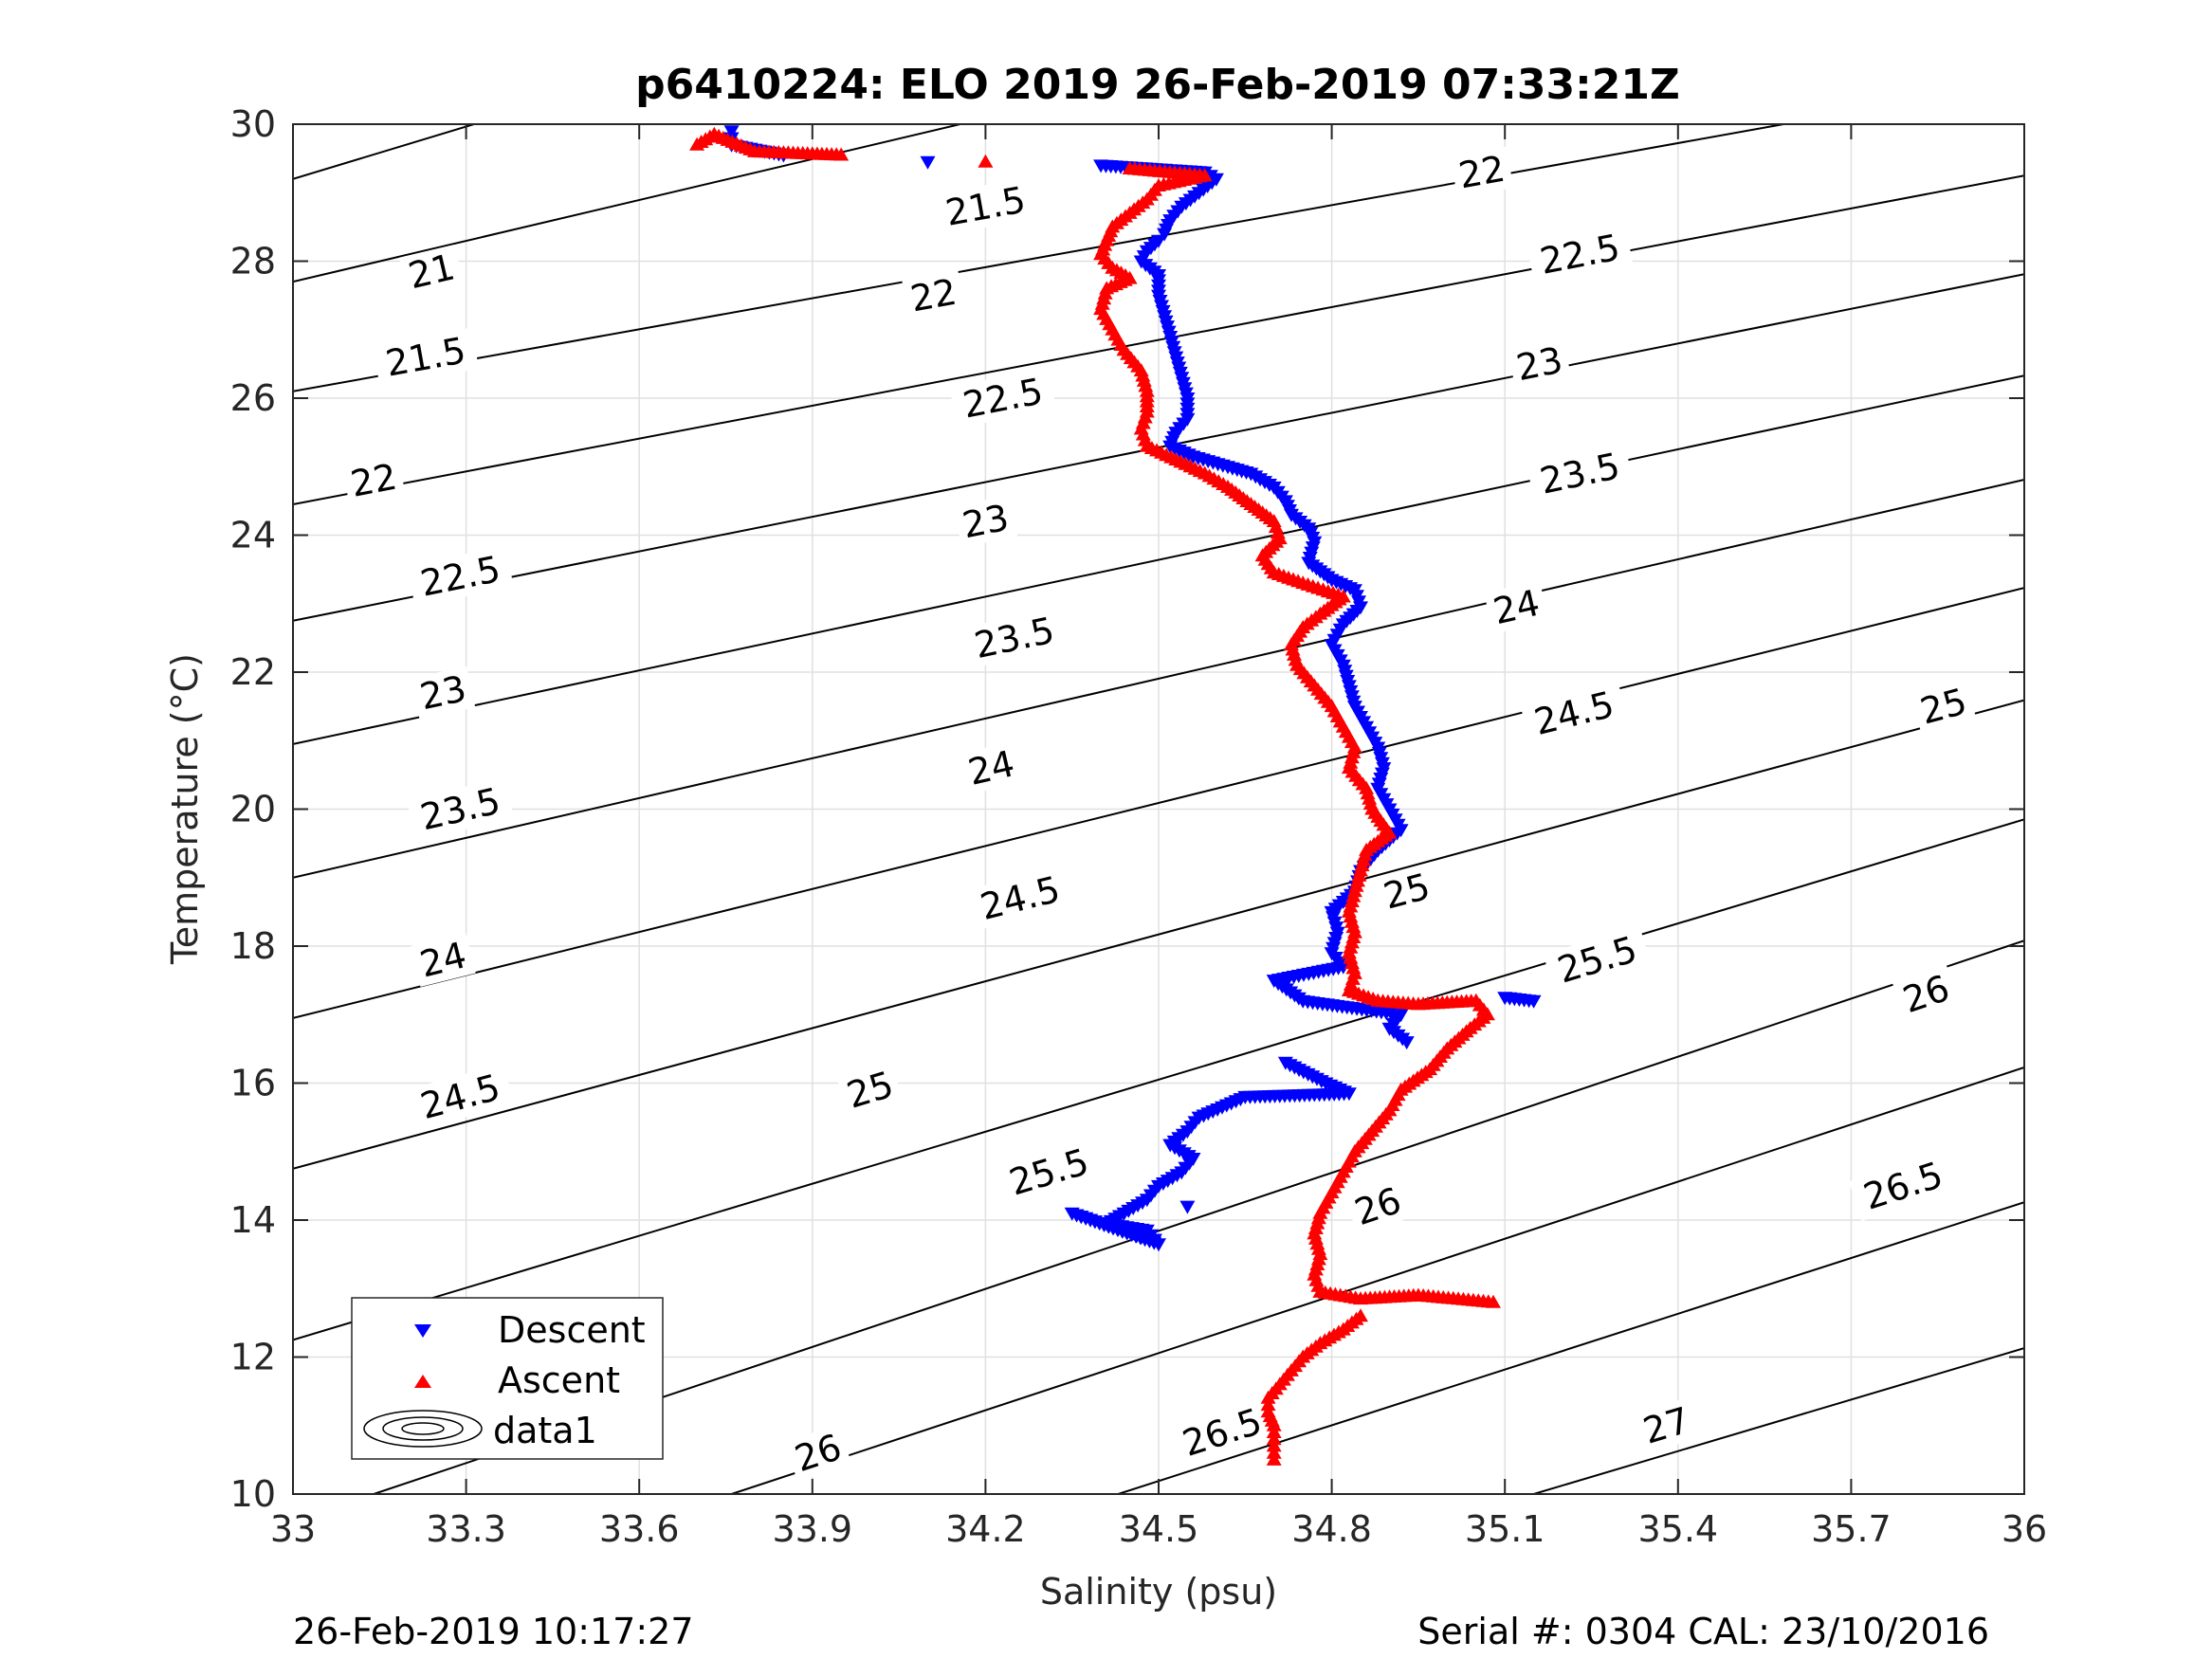  I want to click on legend-box, so click(507, 1378).